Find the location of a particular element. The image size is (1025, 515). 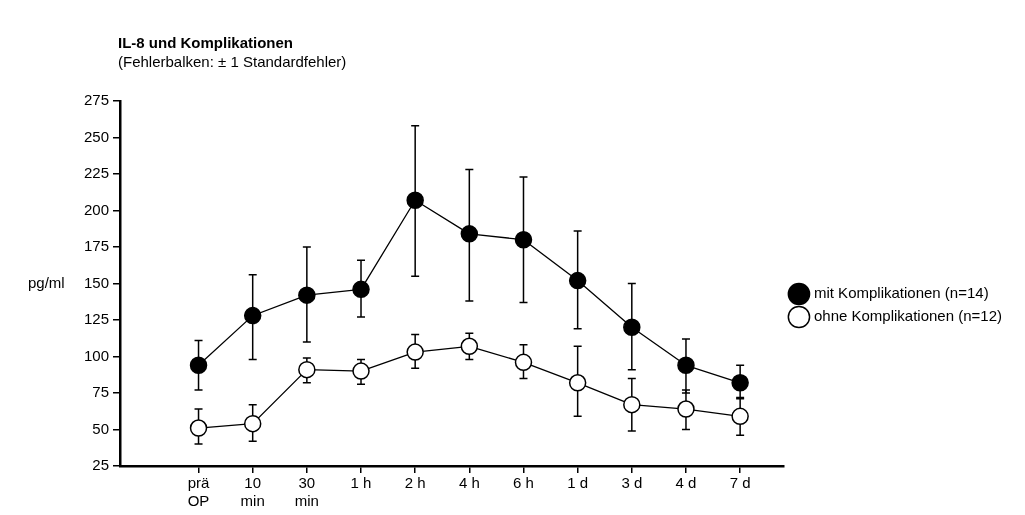

x-tick-label: 3 d is located at coordinates (632, 483).